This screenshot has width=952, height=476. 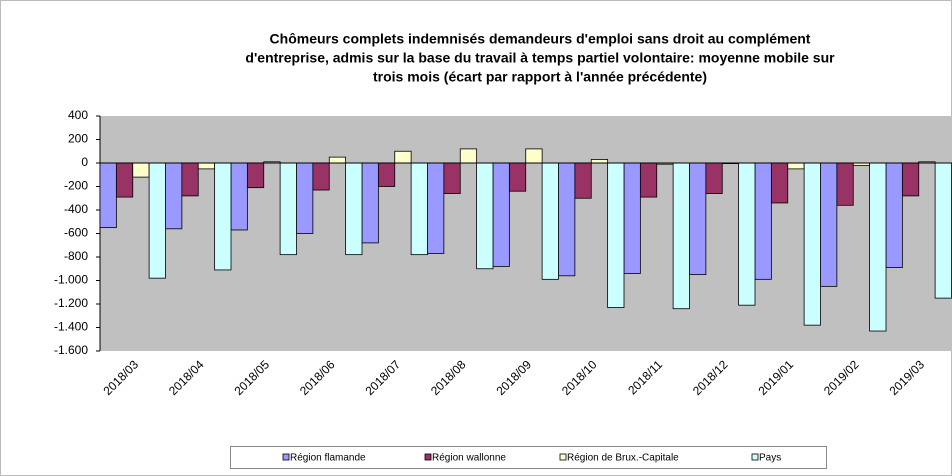 I want to click on y-tick-label: 200, so click(x=78, y=139).